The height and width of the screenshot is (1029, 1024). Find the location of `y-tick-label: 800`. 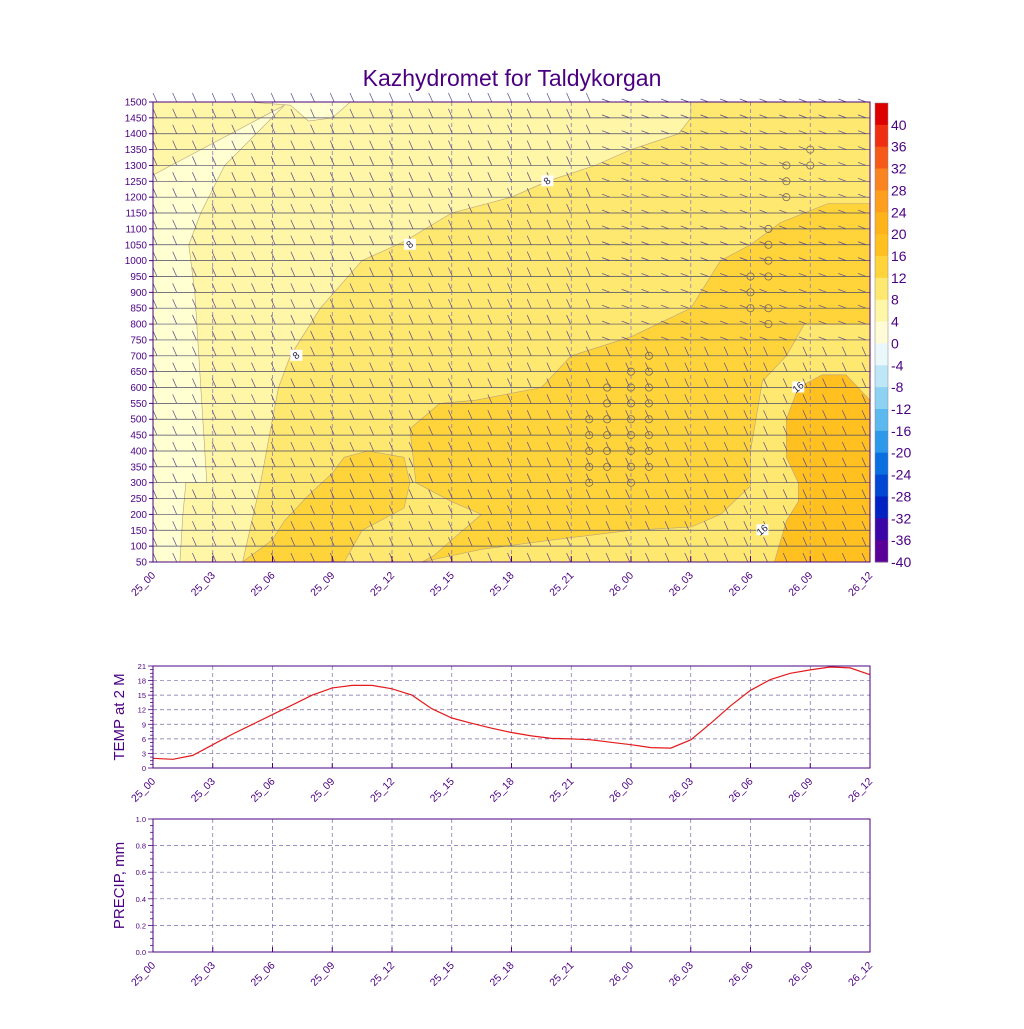

y-tick-label: 800 is located at coordinates (138, 325).